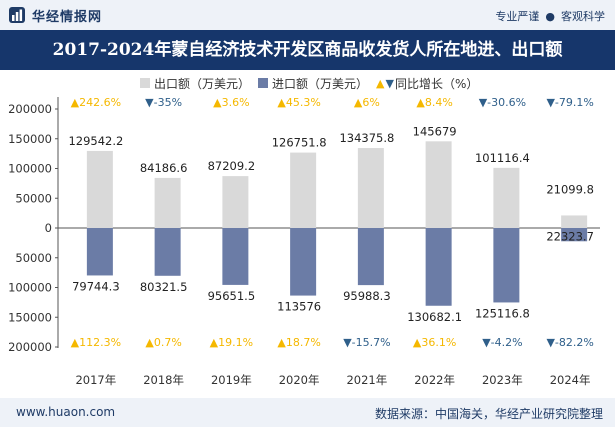 The image size is (615, 427). I want to click on growth-up-label: ▲8.4%, so click(434, 102).